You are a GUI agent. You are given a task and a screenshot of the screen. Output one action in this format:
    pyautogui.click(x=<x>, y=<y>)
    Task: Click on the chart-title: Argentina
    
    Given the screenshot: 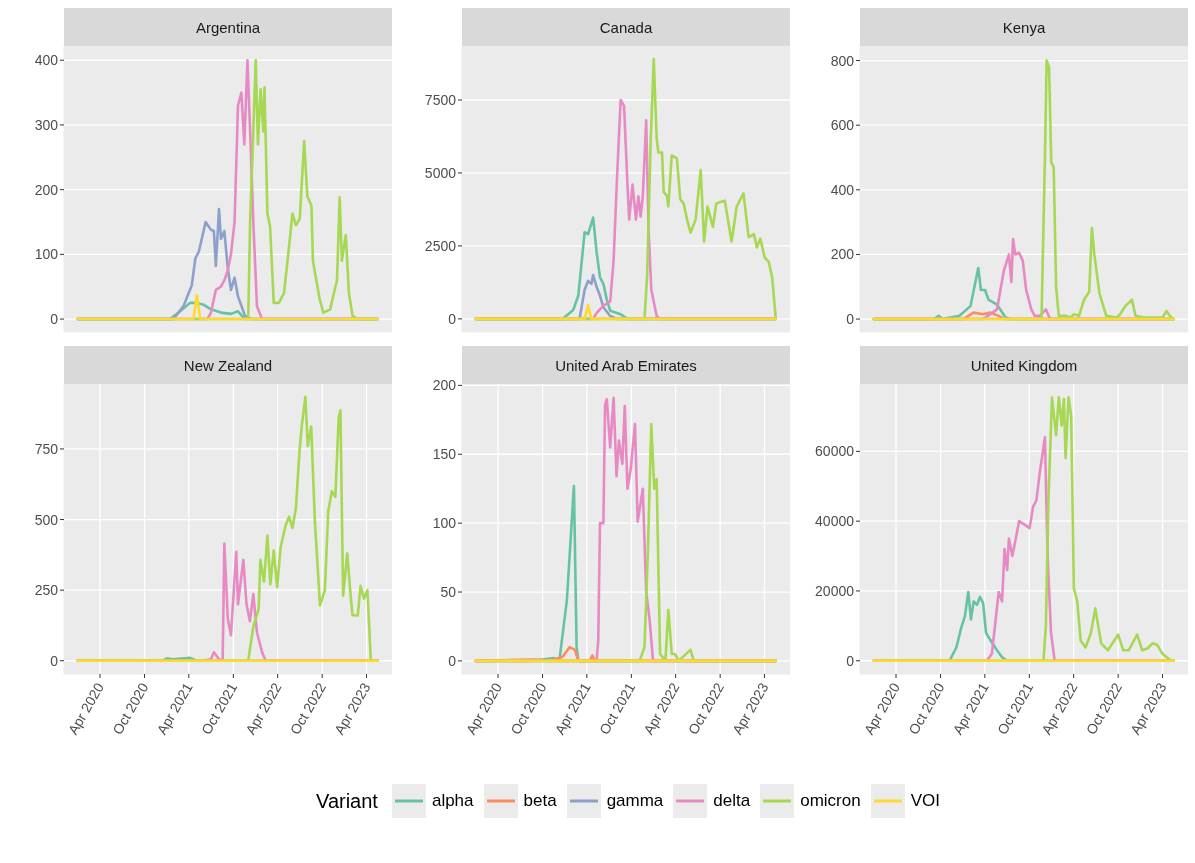 What is the action you would take?
    pyautogui.click(x=228, y=27)
    